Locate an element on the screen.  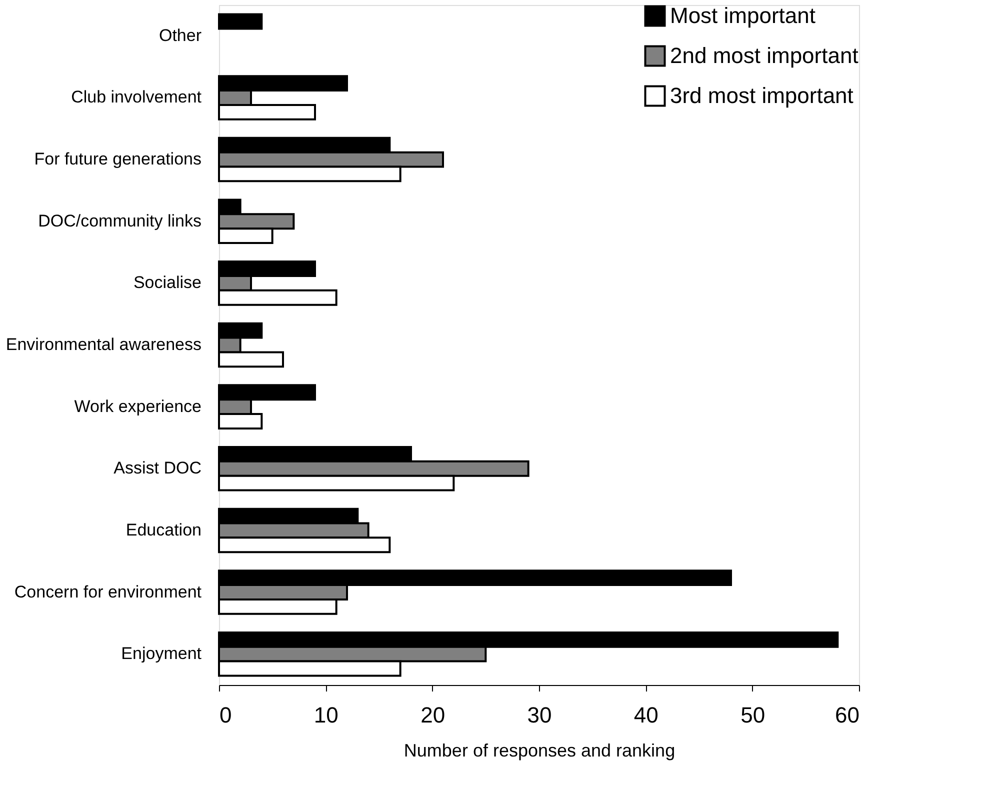
x-tick-label: 10 is located at coordinates (326, 715).